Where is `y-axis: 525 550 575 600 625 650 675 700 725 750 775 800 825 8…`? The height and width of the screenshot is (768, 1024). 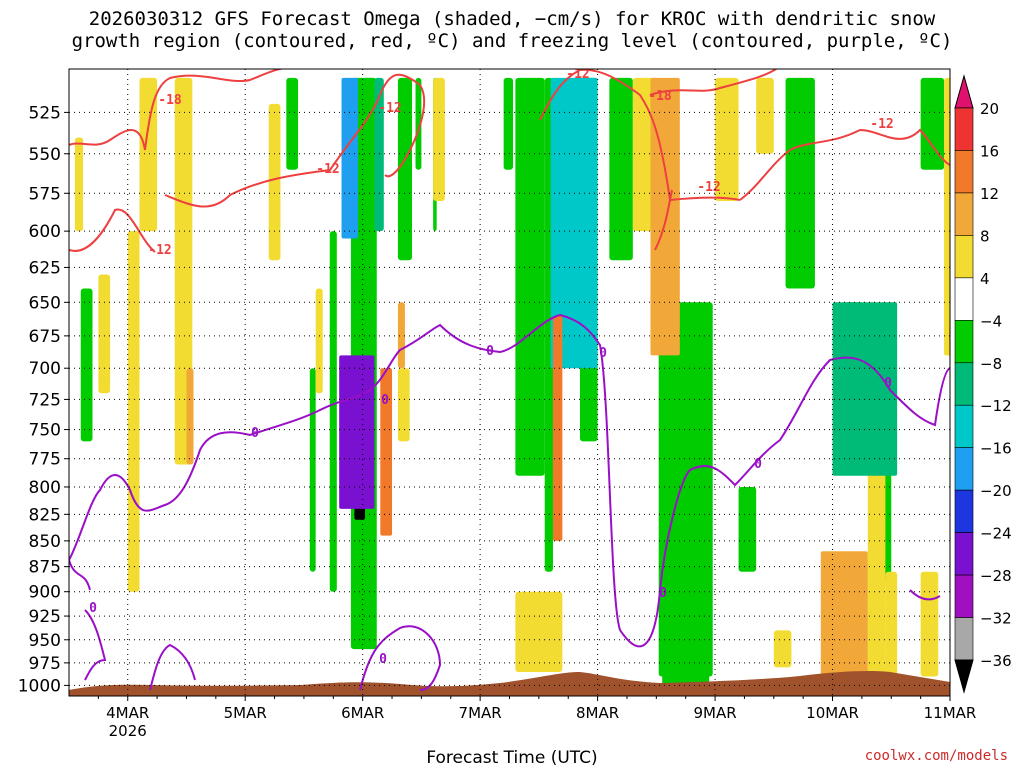 y-axis: 525 550 575 600 625 650 675 700 725 750 775 800 825 8… is located at coordinates (43, 399).